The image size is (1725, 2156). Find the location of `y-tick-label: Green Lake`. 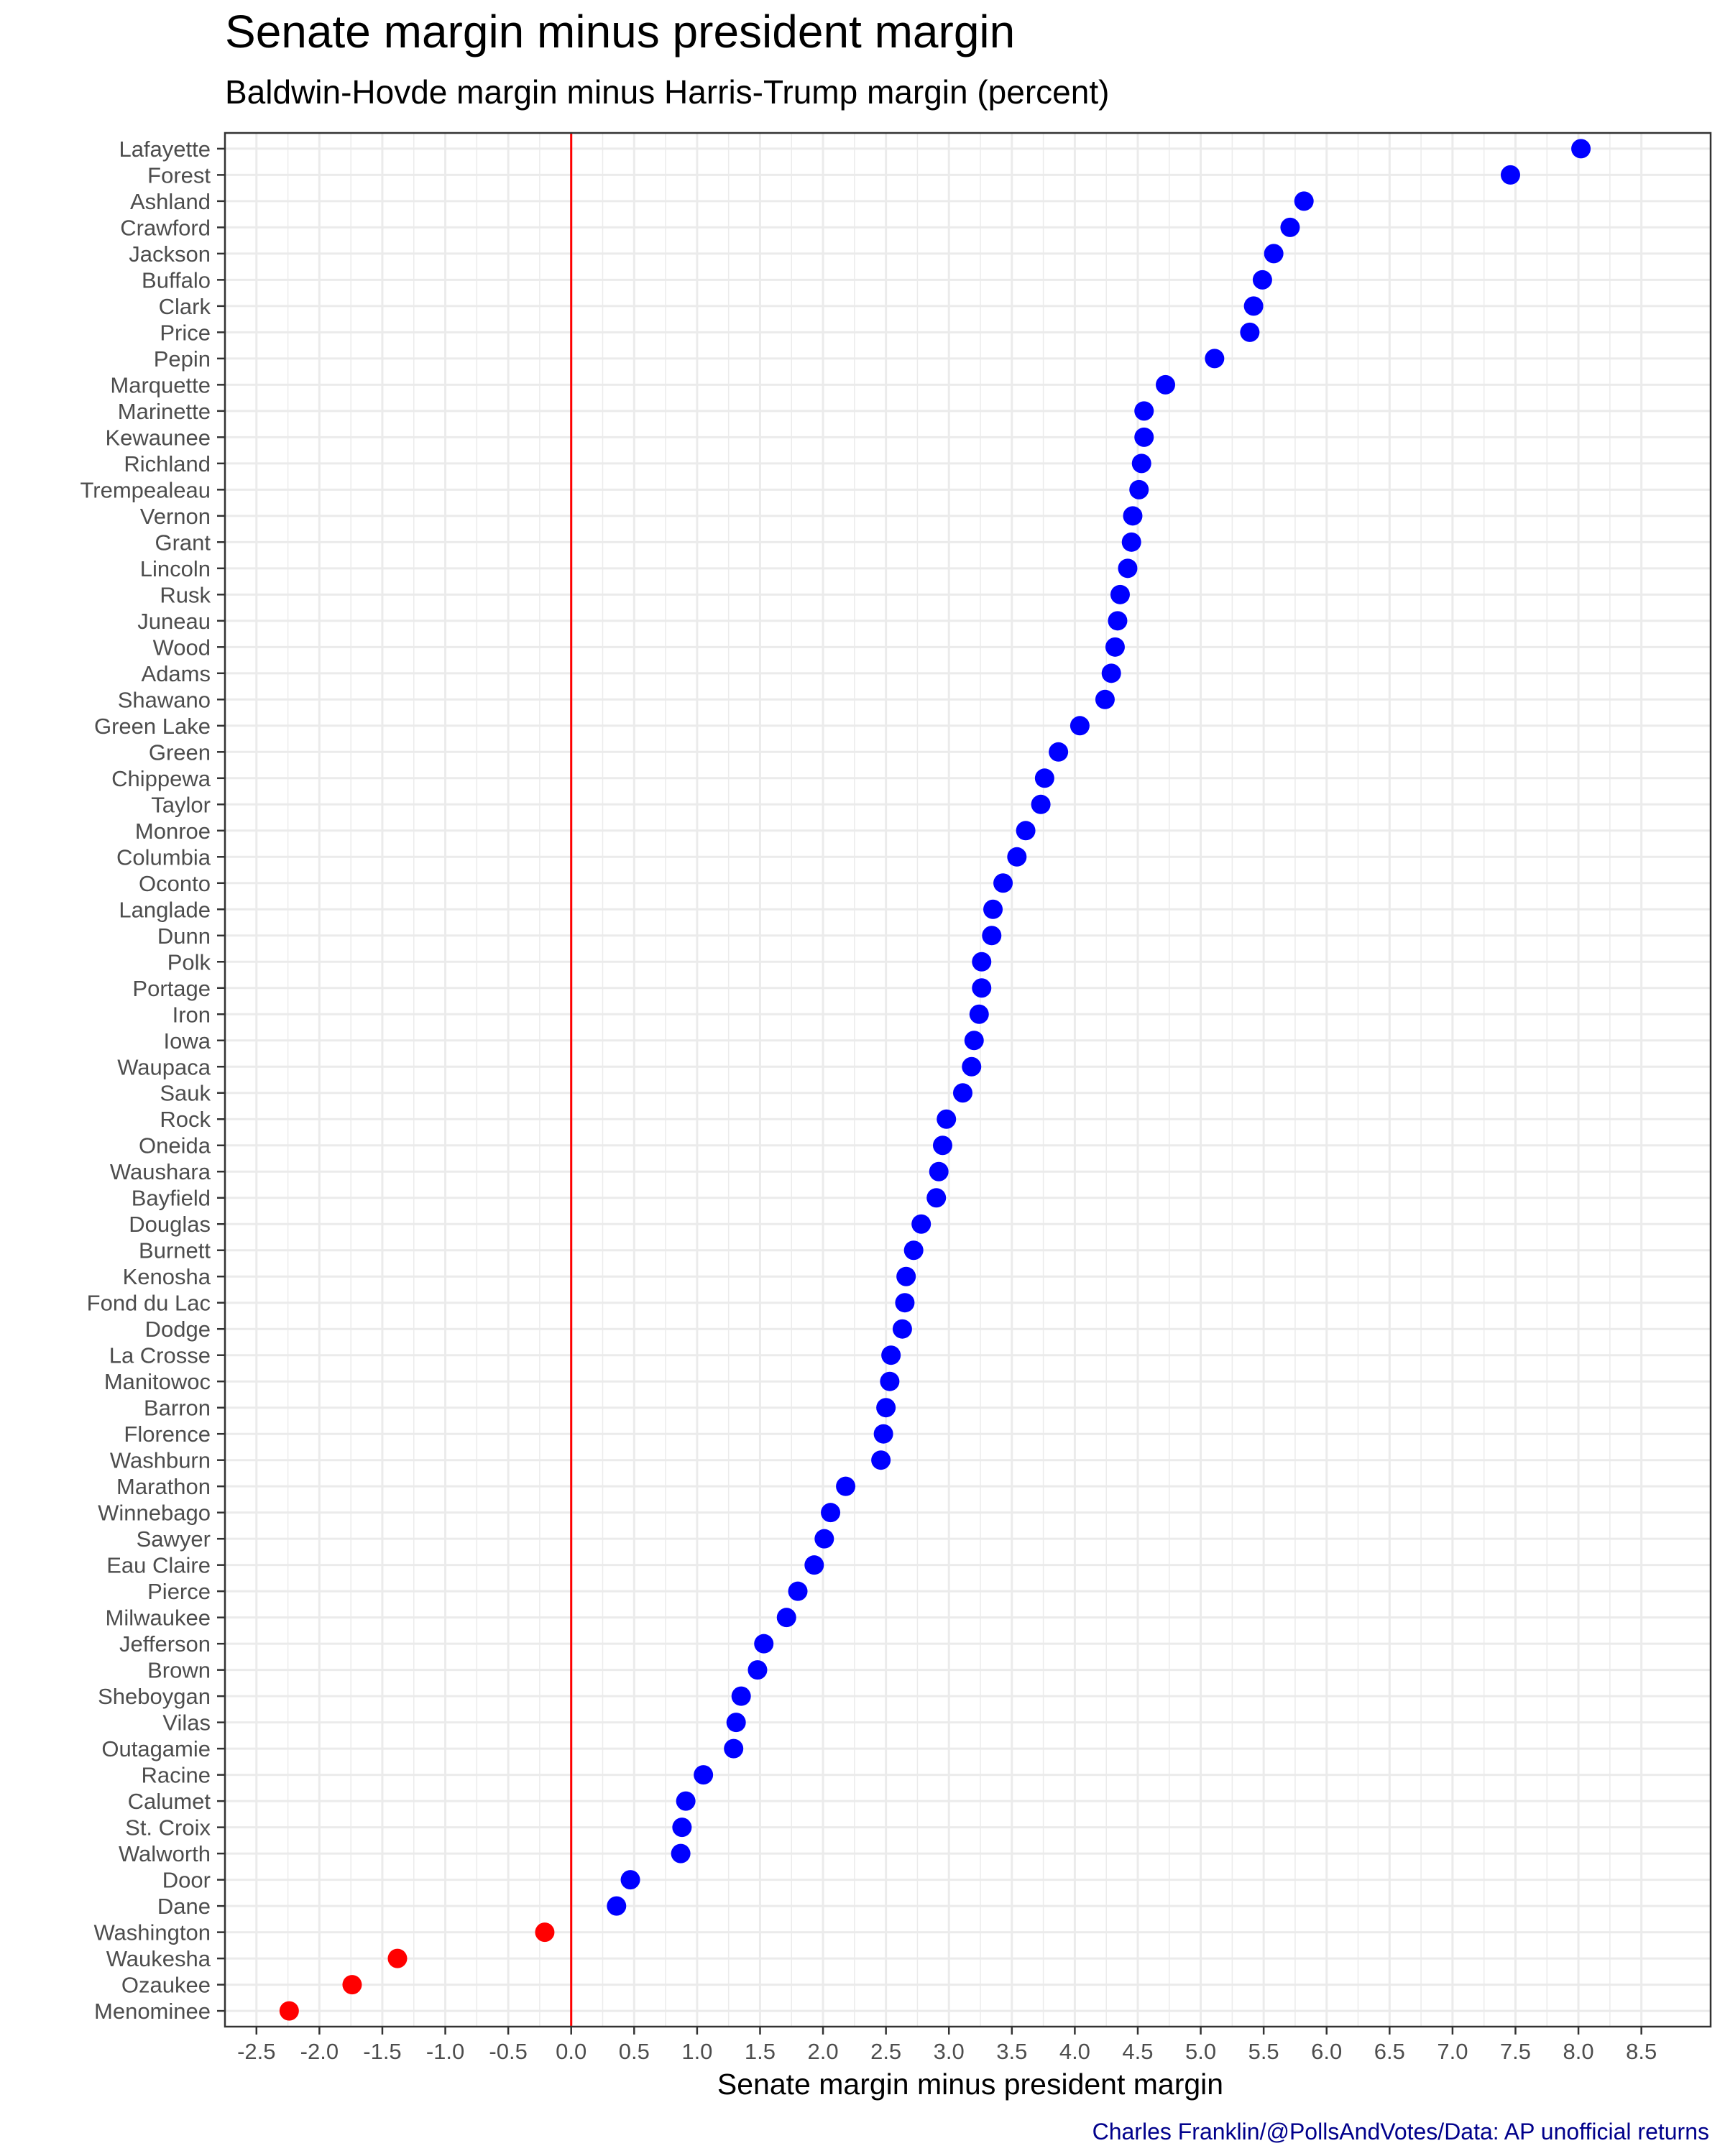

y-tick-label: Green Lake is located at coordinates (152, 726).